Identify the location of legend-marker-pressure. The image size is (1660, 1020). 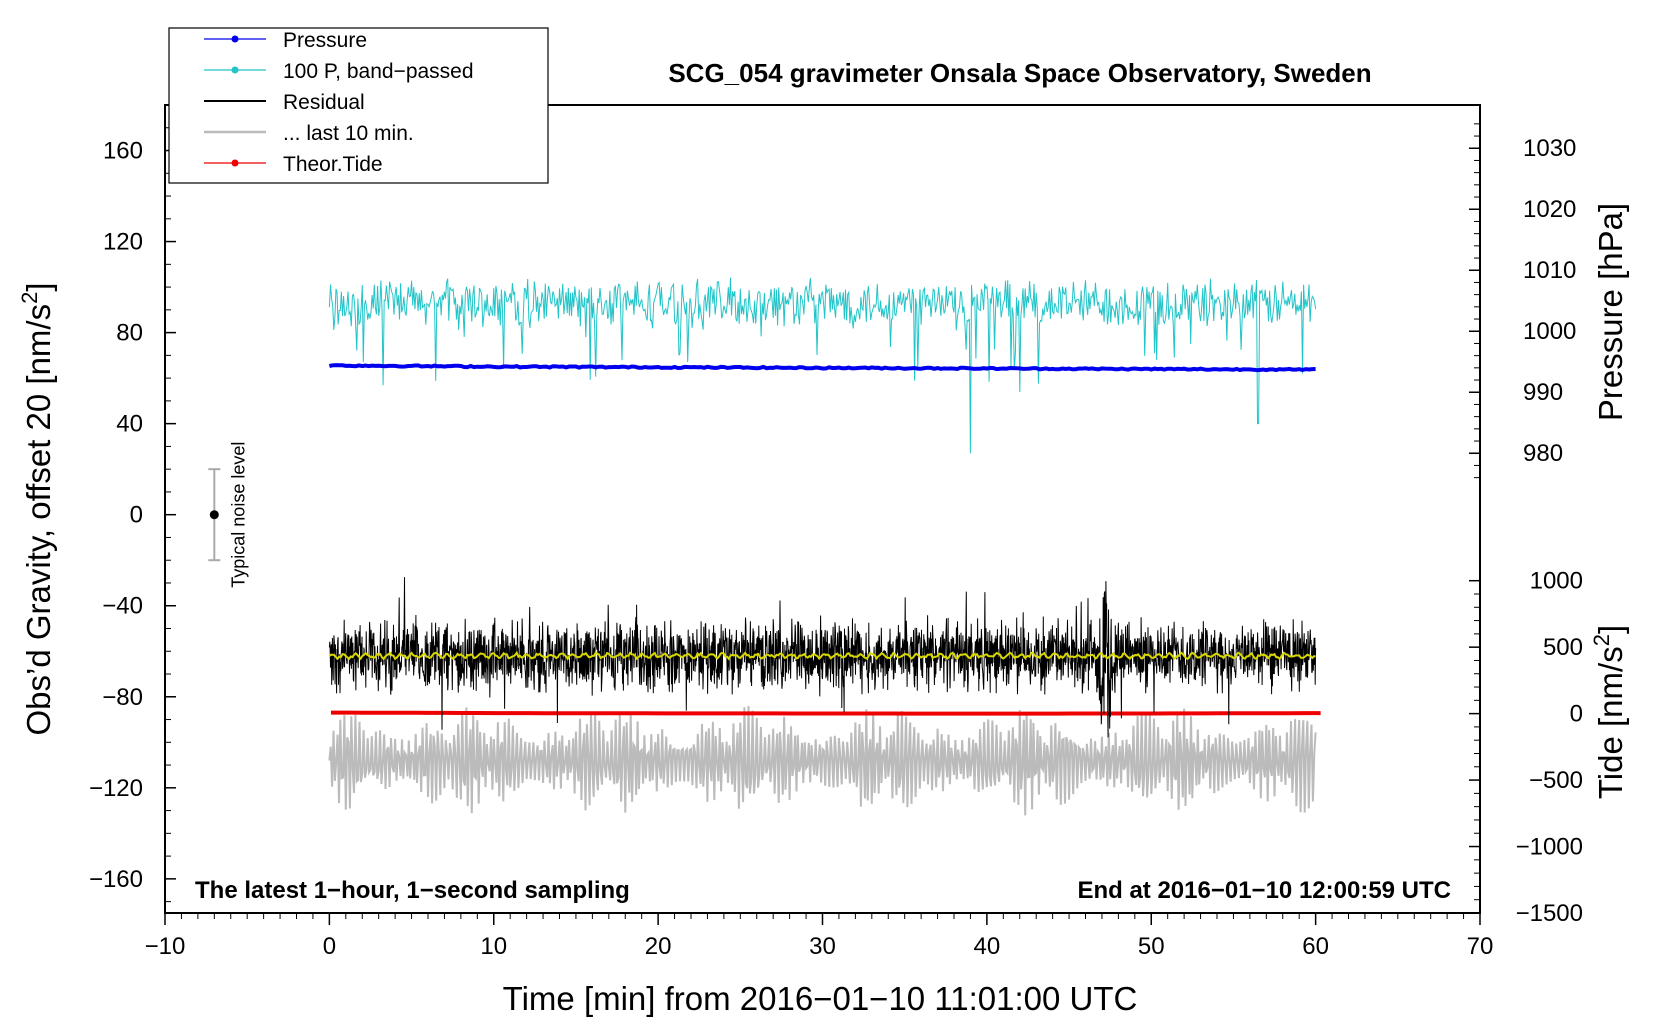
(235, 39).